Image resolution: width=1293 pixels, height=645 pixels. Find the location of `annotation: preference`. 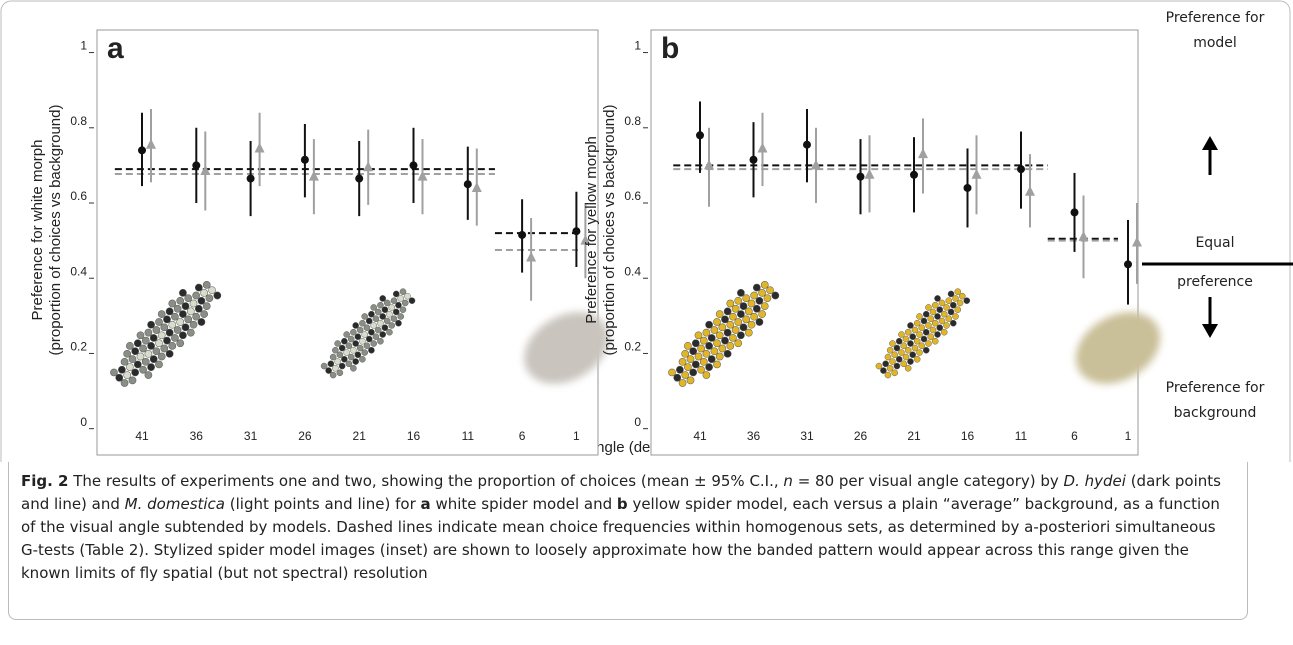

annotation: preference is located at coordinates (1215, 282).